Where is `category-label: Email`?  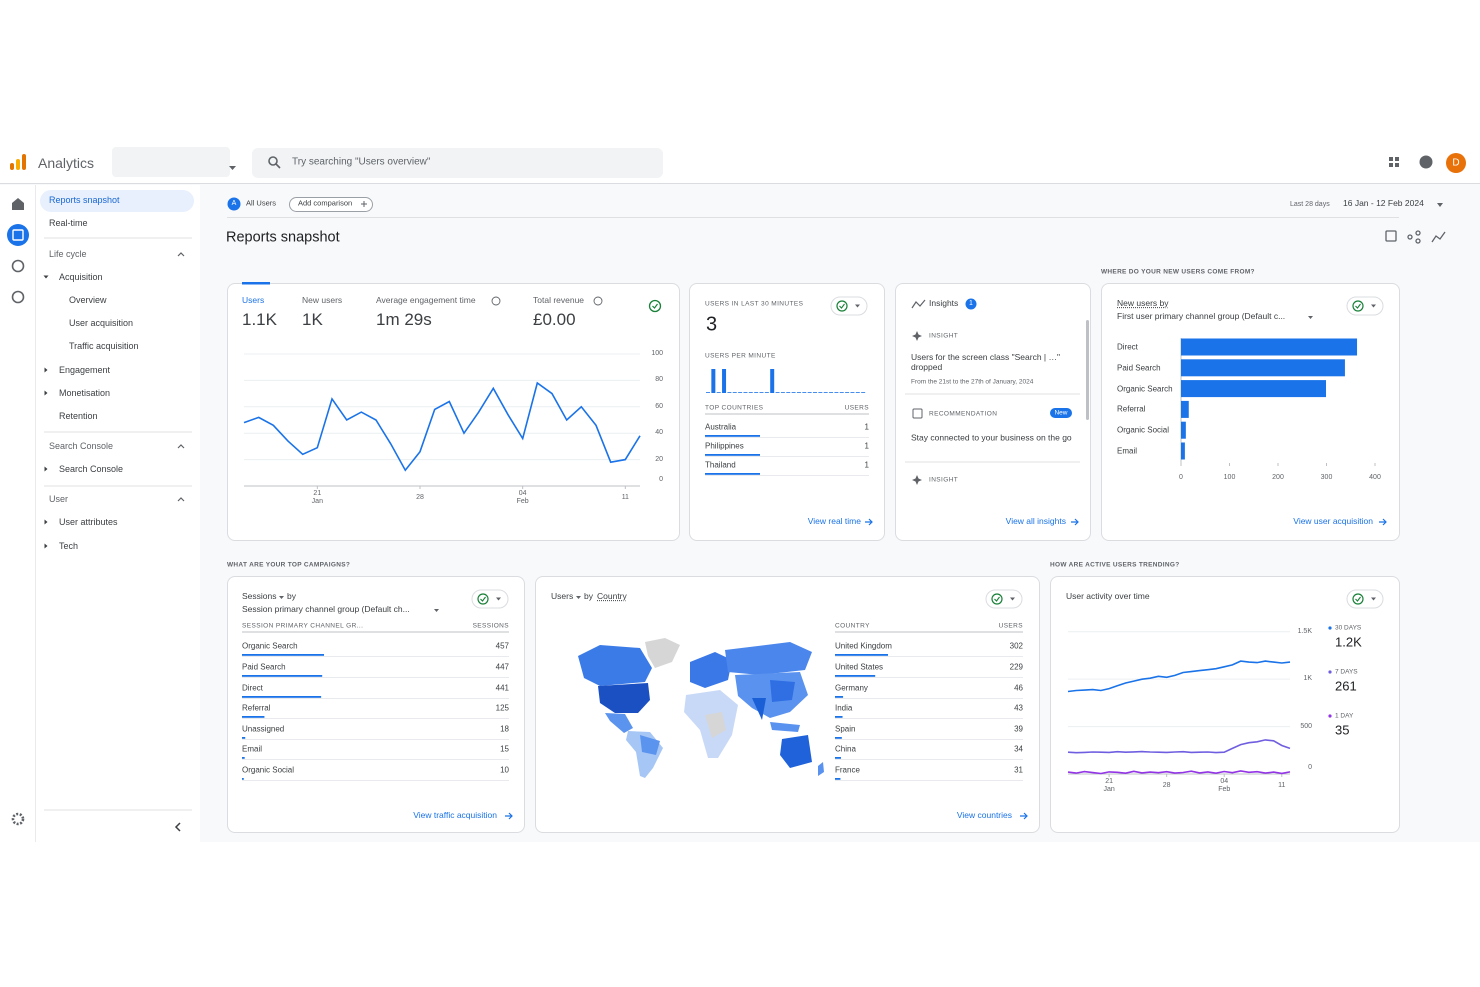
category-label: Email is located at coordinates (1127, 451).